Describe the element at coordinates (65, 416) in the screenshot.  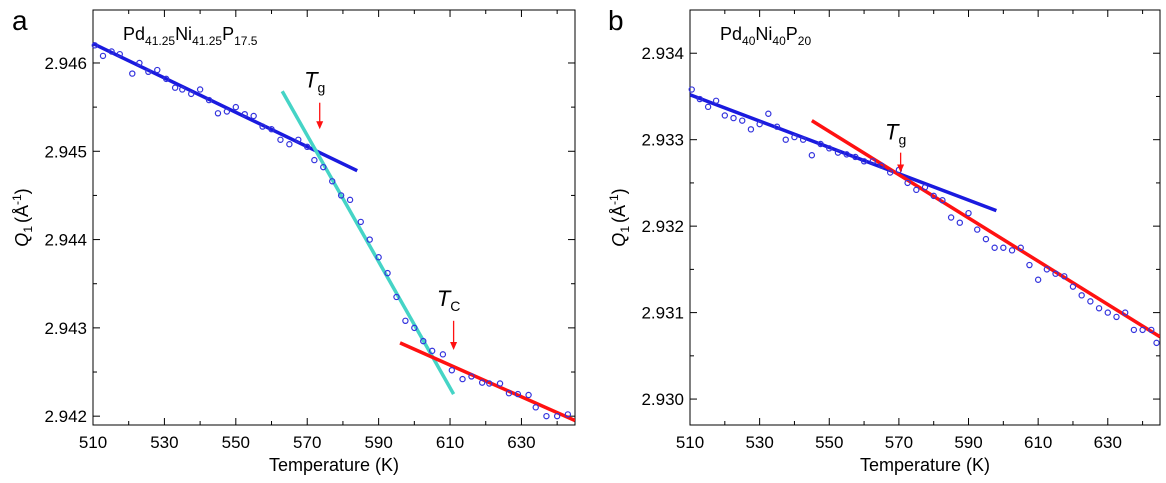
I see `y-tick-label: 2.942` at that location.